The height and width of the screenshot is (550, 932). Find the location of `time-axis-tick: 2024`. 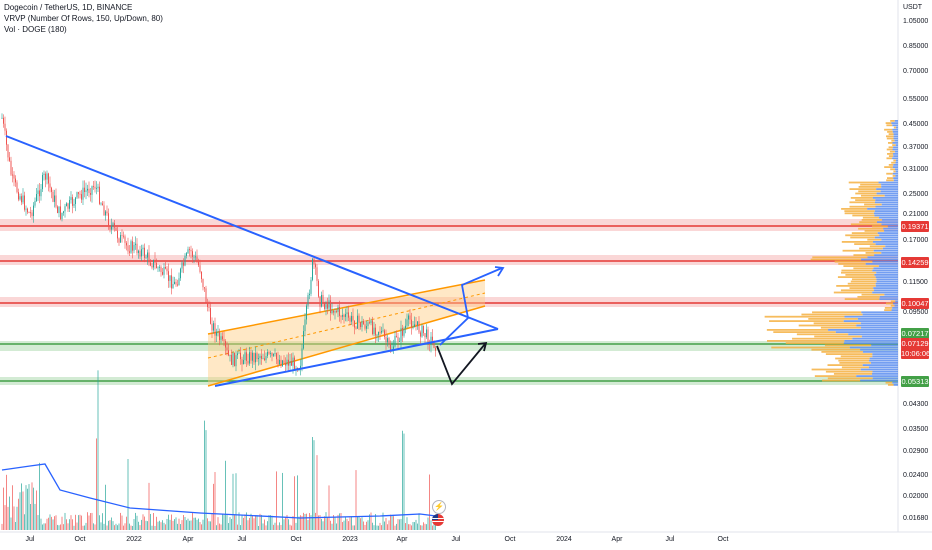

time-axis-tick: 2024 is located at coordinates (564, 539).